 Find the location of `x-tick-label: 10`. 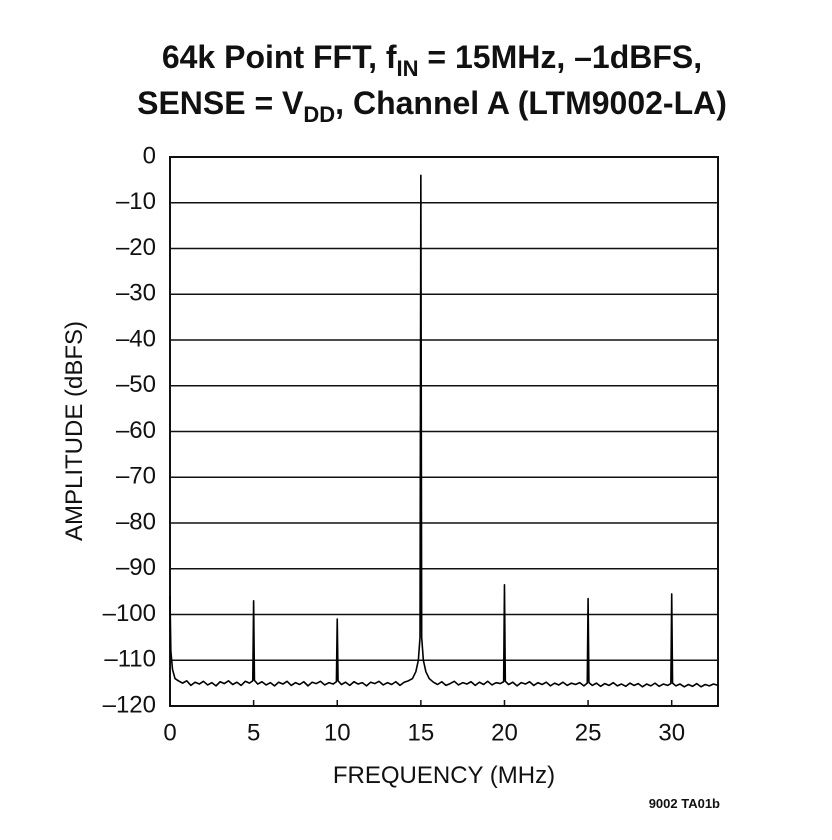

x-tick-label: 10 is located at coordinates (337, 732).